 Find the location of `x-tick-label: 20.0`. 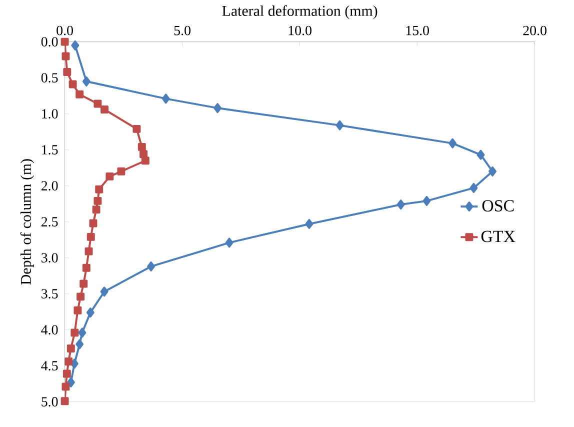

x-tick-label: 20.0 is located at coordinates (534, 31).